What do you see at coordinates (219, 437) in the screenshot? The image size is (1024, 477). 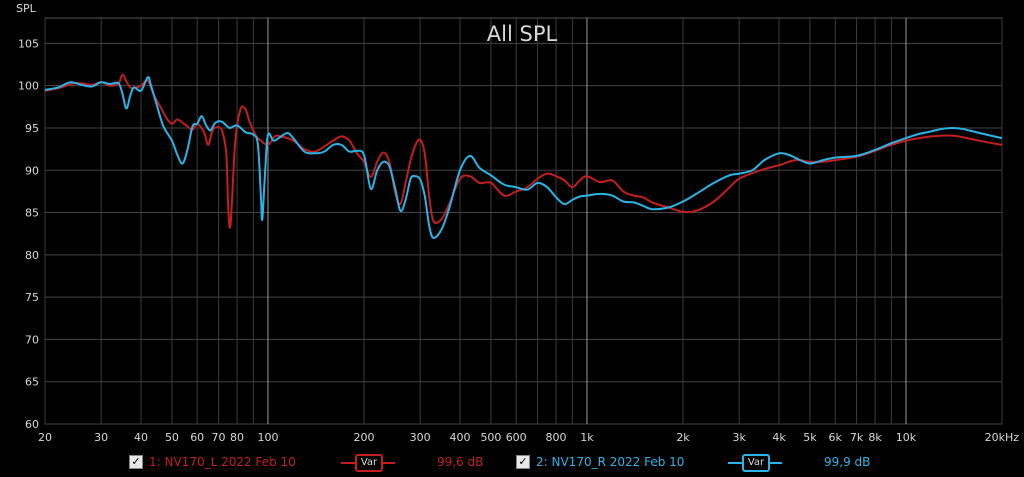 I see `x-tick-label-70: 70` at bounding box center [219, 437].